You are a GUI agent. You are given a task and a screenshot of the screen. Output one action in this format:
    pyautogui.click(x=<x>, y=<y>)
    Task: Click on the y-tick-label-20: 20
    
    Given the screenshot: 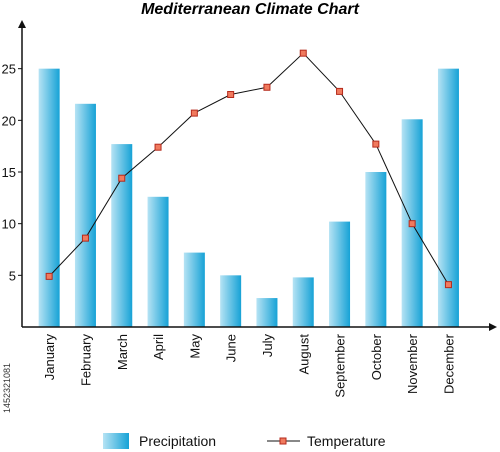 What is the action you would take?
    pyautogui.click(x=9, y=120)
    